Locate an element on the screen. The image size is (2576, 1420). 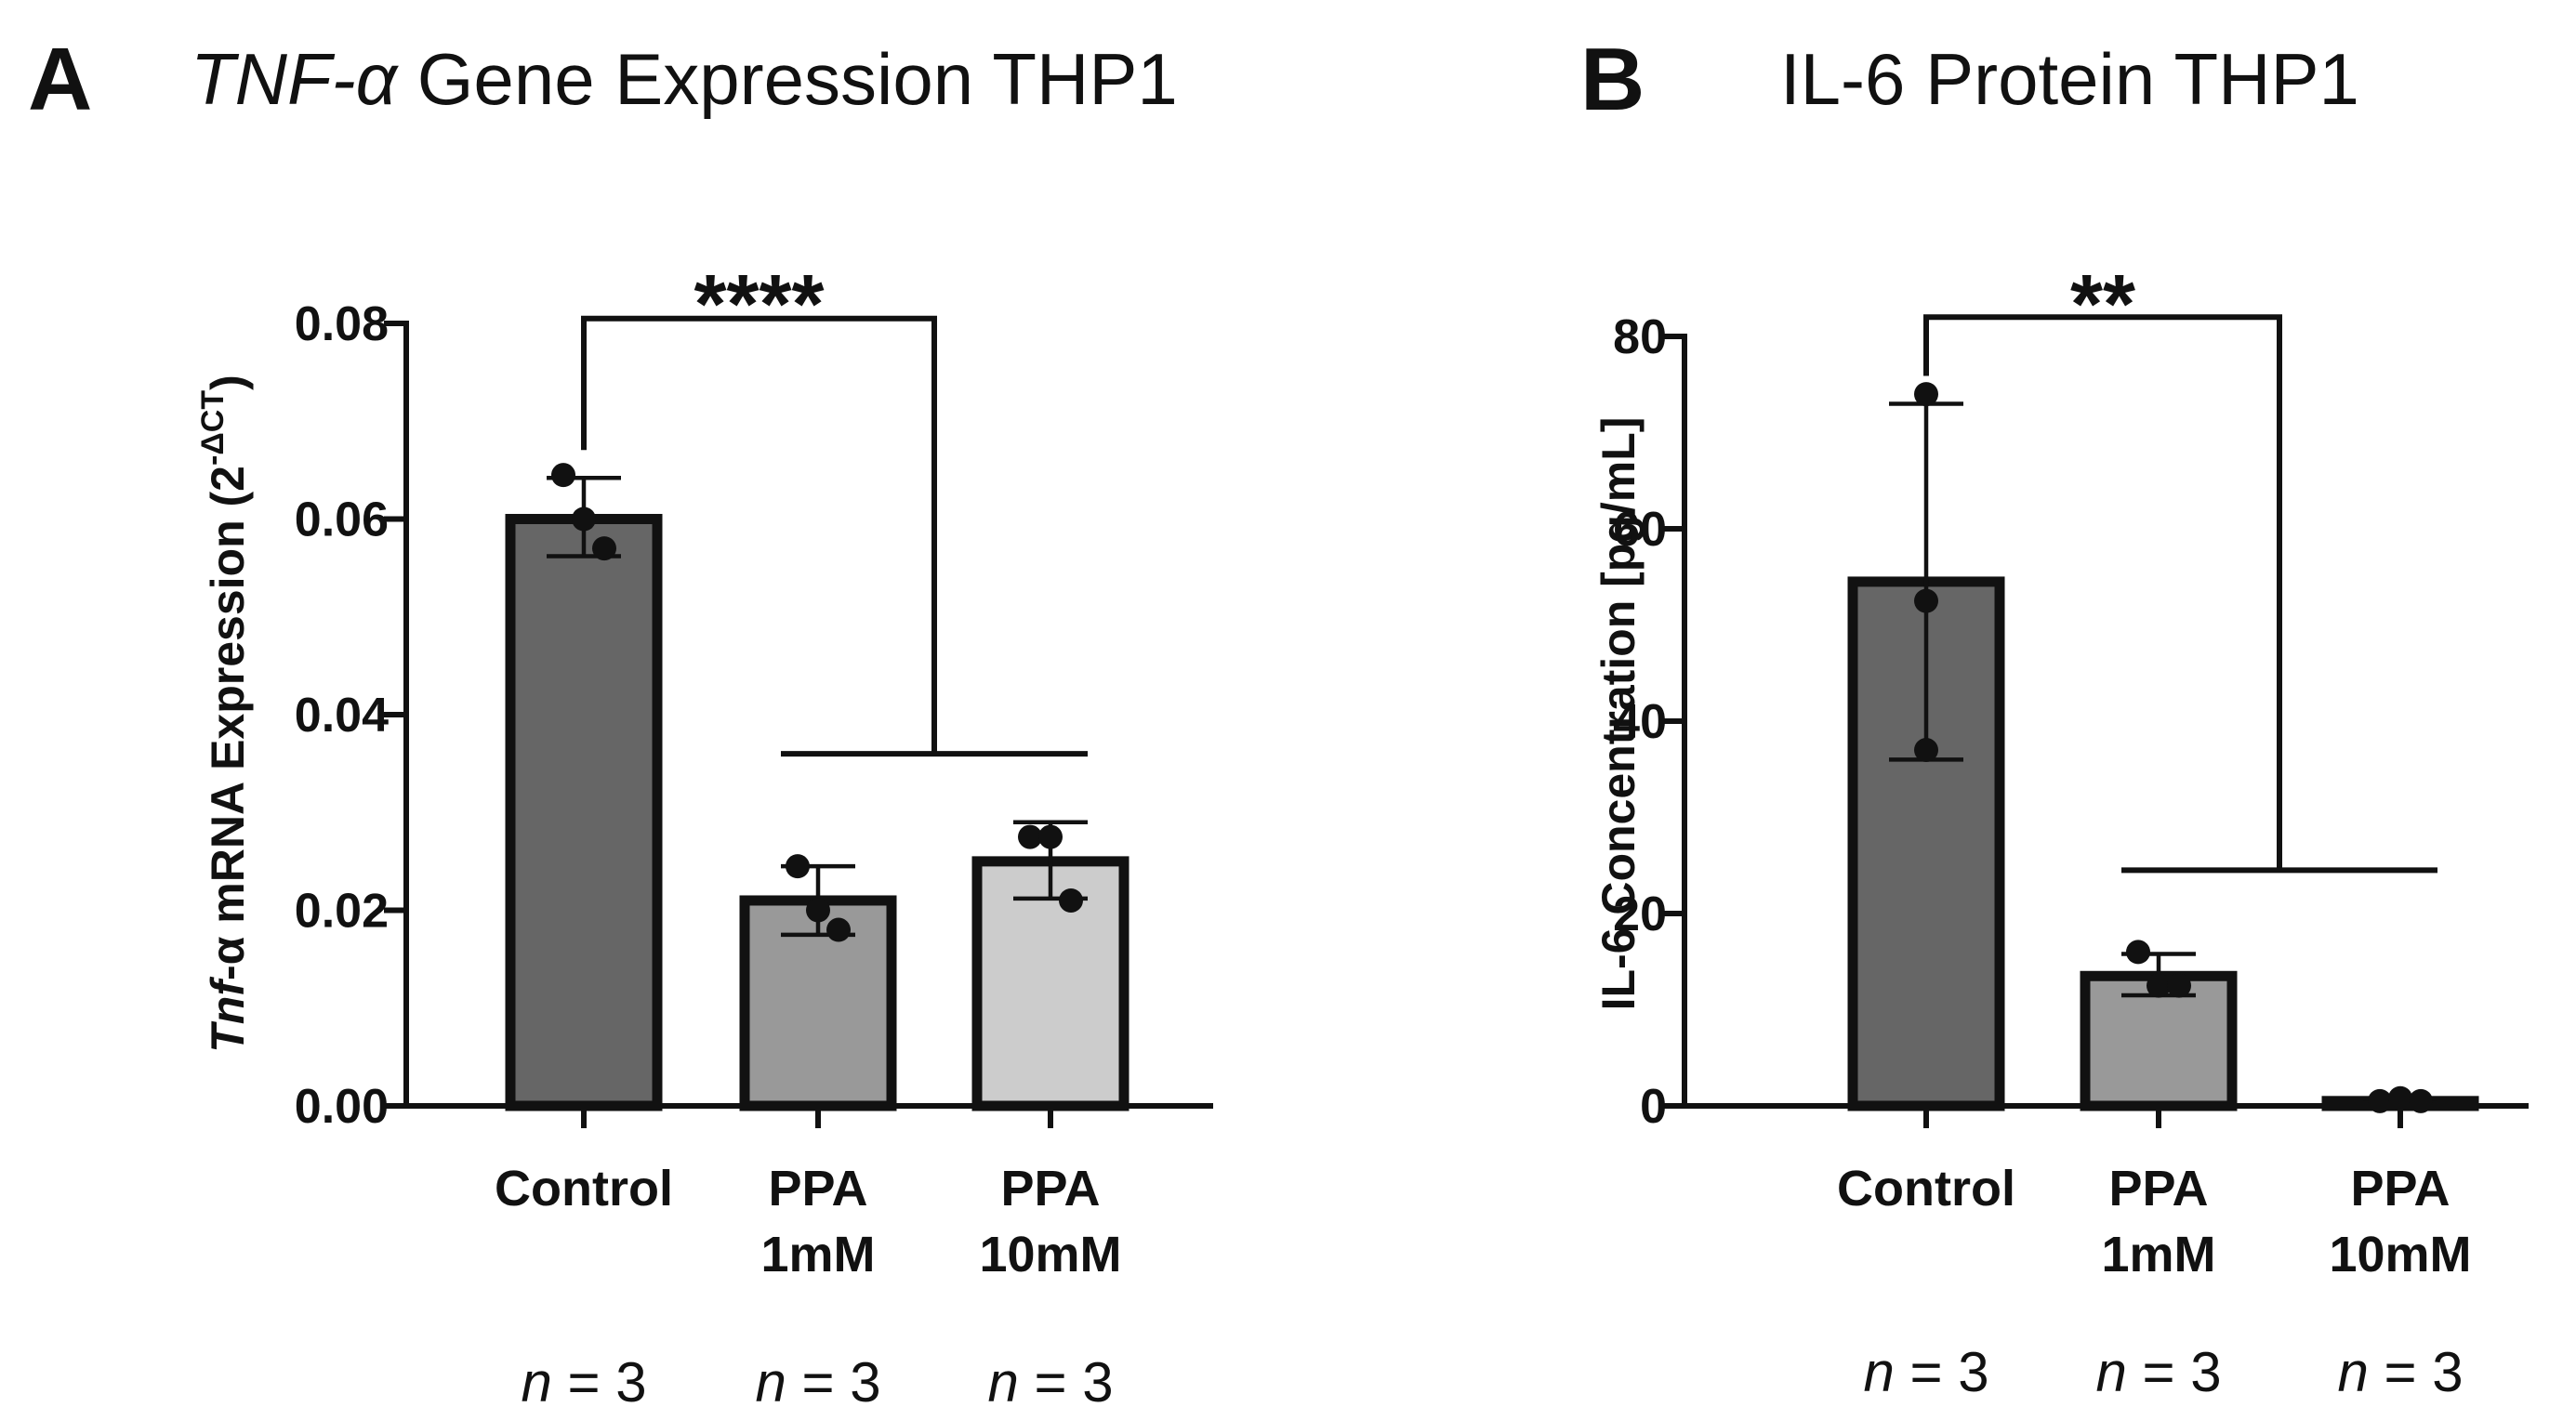
significance-label: ** is located at coordinates (2102, 304).